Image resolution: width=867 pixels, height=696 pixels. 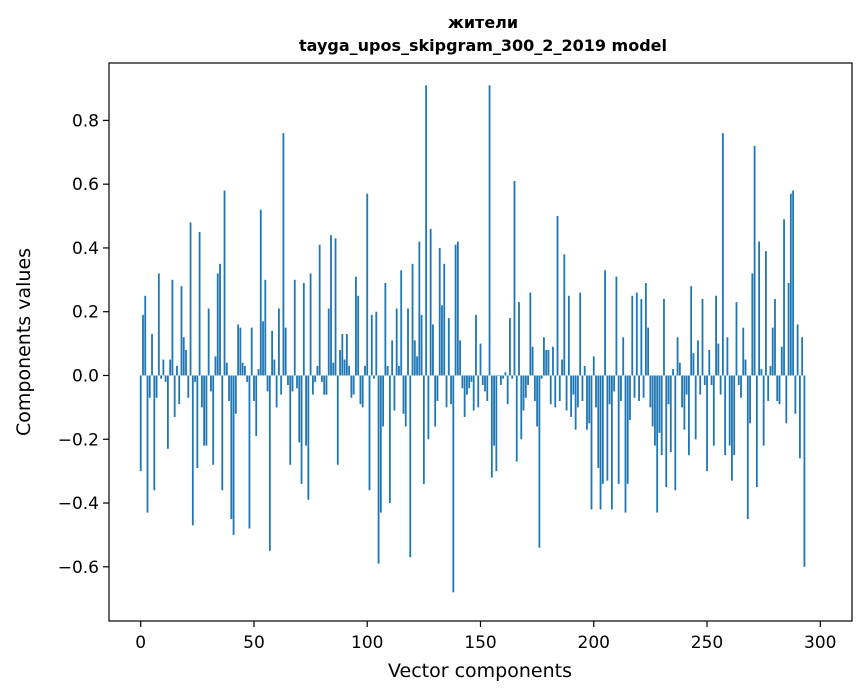 What do you see at coordinates (483, 22) in the screenshot?
I see `chart-title: жители` at bounding box center [483, 22].